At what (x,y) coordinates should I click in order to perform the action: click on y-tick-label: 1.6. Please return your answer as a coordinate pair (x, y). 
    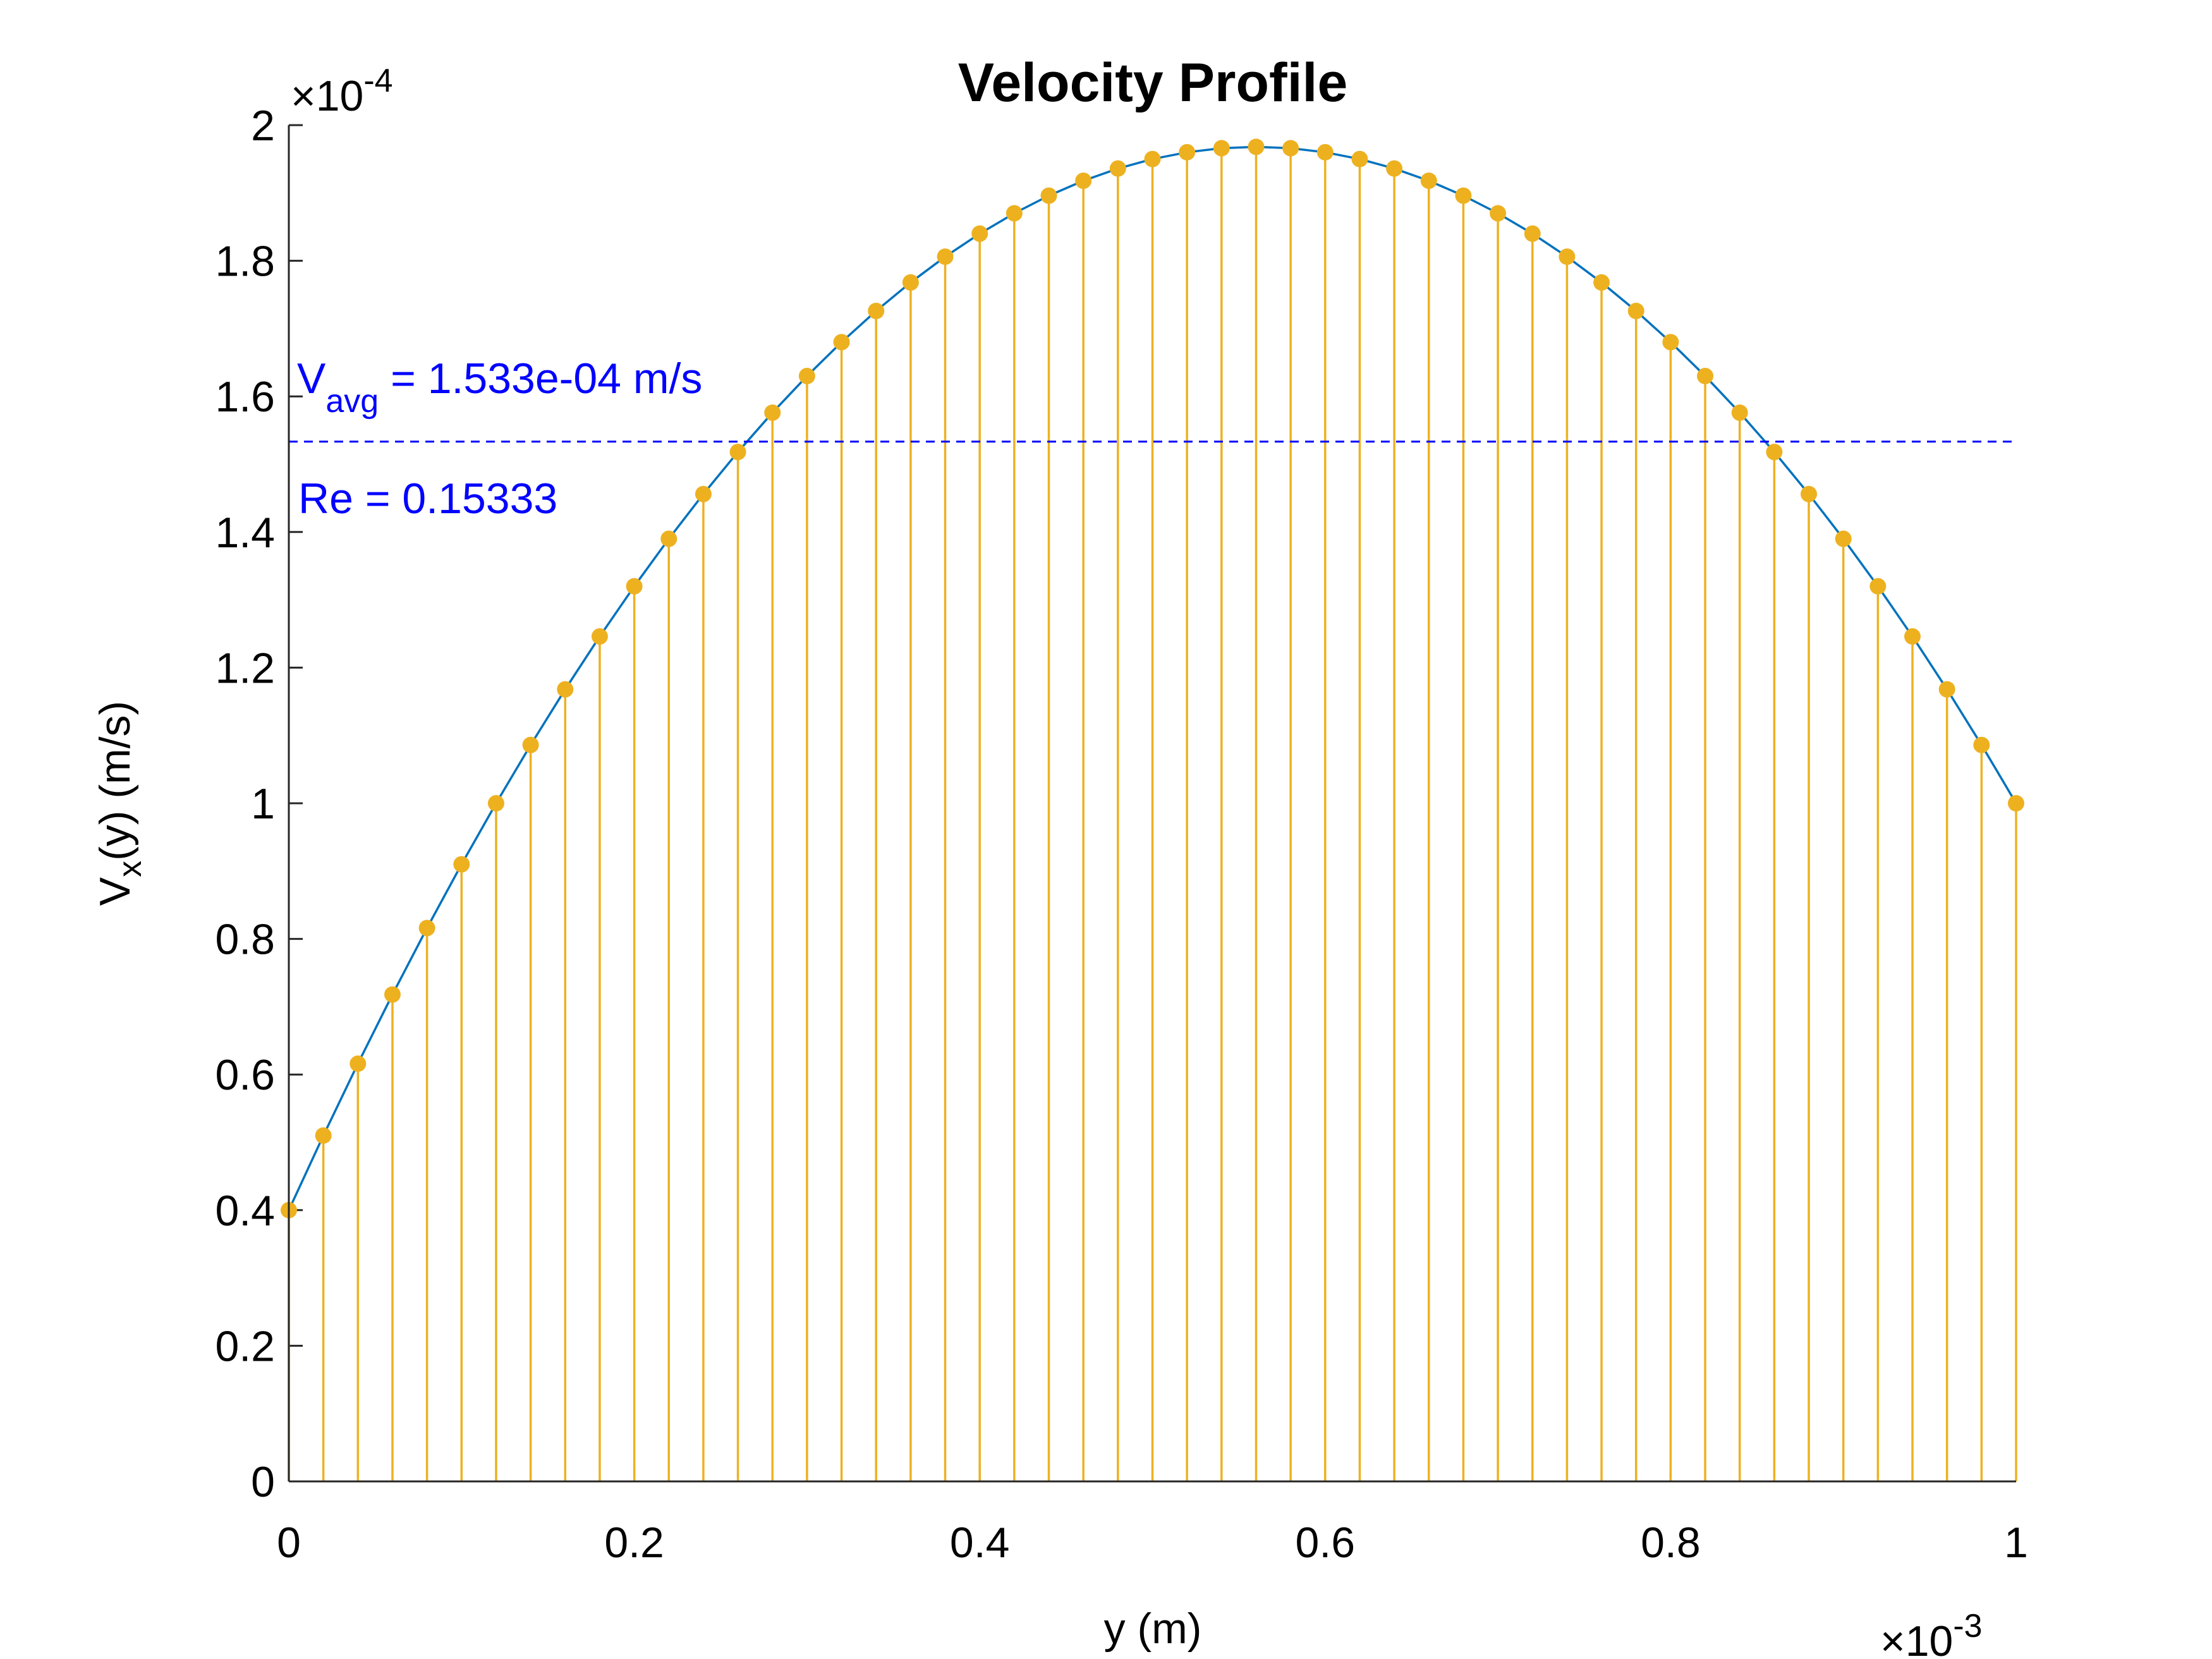
    Looking at the image, I should click on (245, 397).